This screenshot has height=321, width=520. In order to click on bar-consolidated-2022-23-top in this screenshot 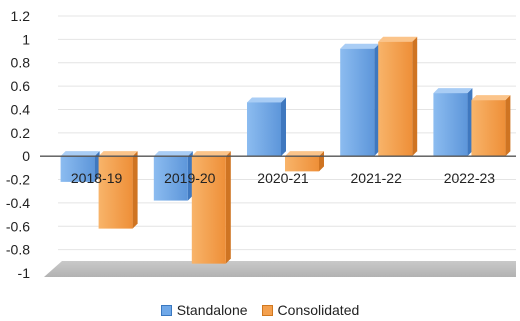, I will do `click(491, 98)`.